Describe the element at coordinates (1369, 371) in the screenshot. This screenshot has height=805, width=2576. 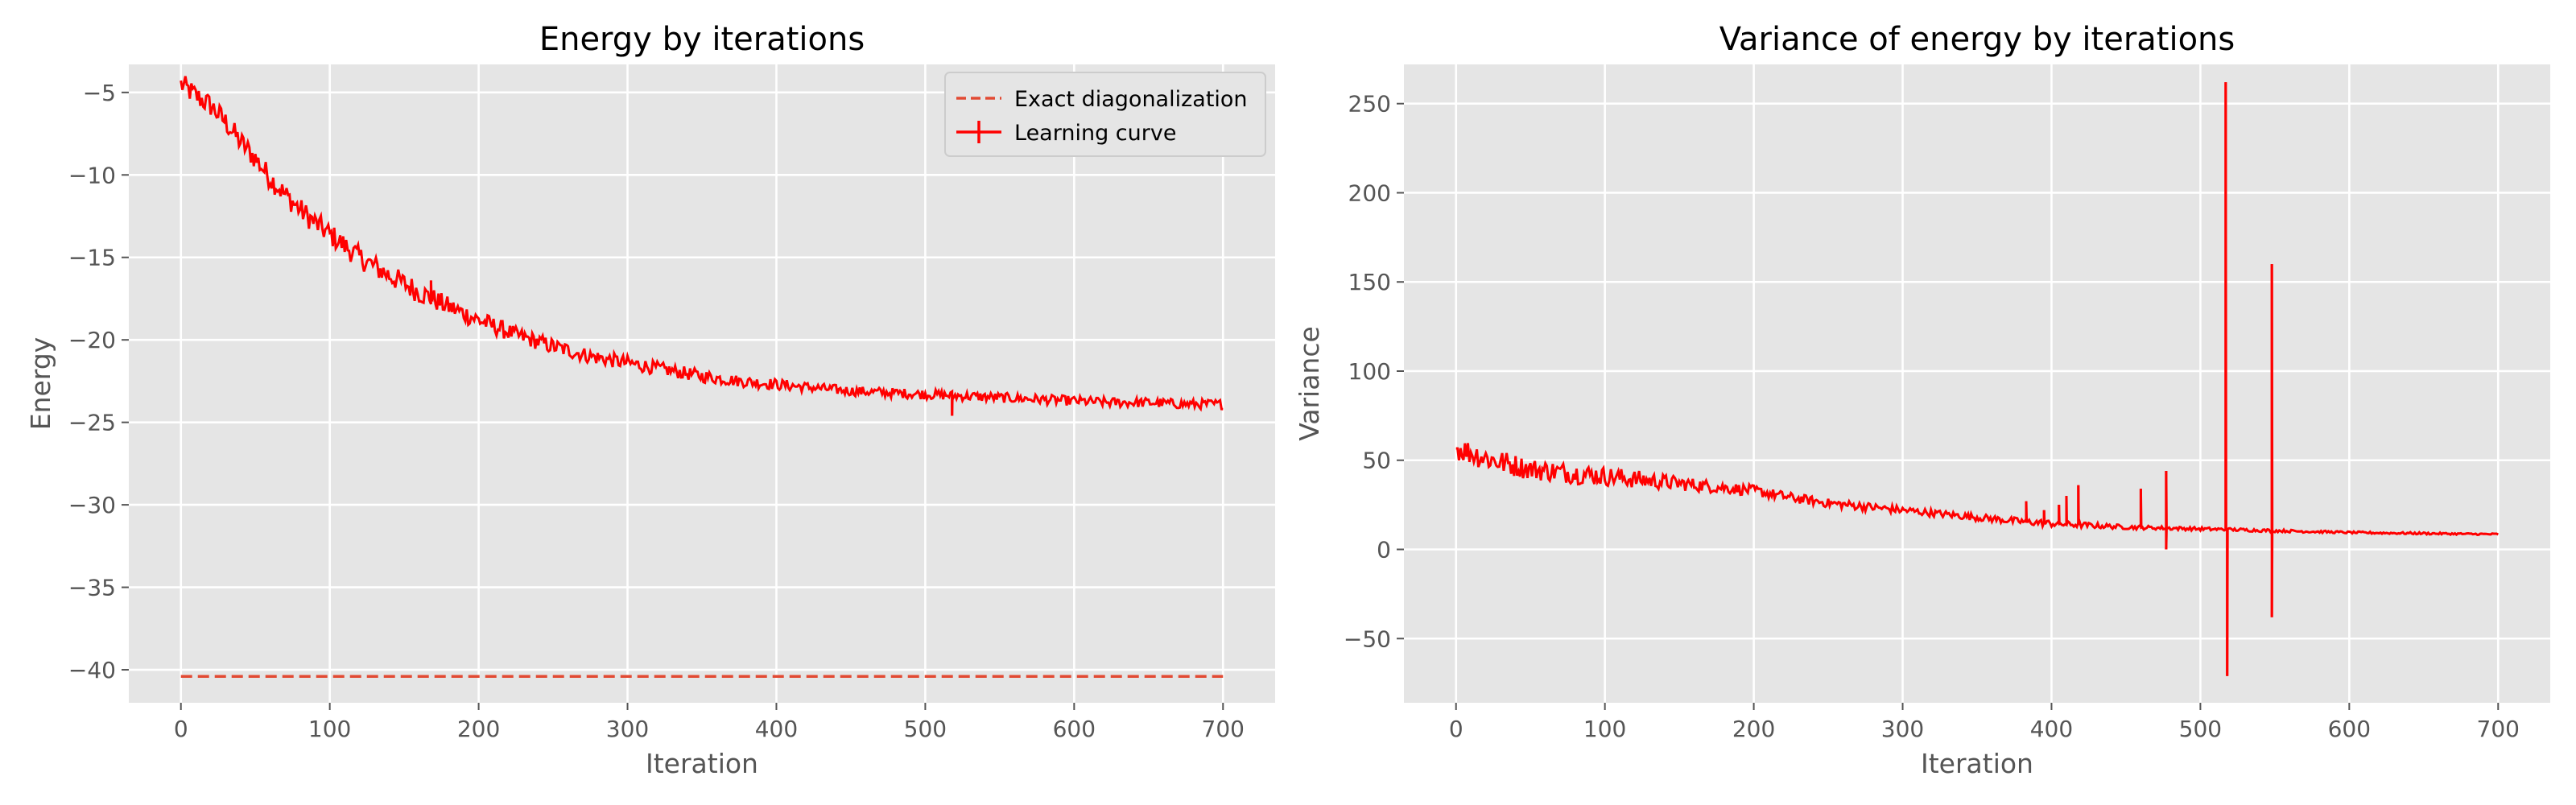
I see `y-tick-label: 100` at that location.